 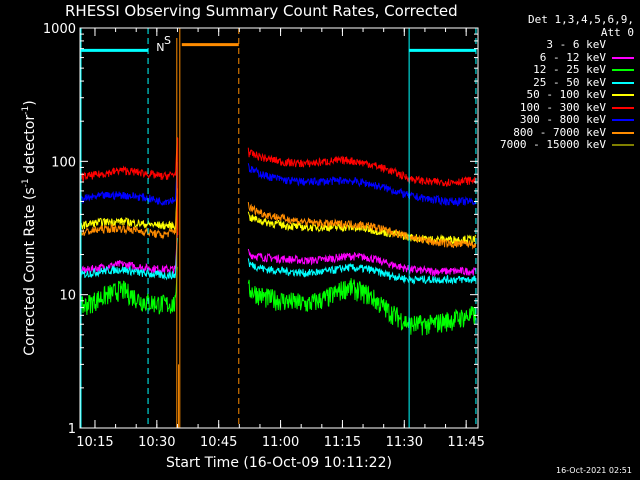 I want to click on legend-entry: 6 - 12 keV, so click(x=559, y=57).